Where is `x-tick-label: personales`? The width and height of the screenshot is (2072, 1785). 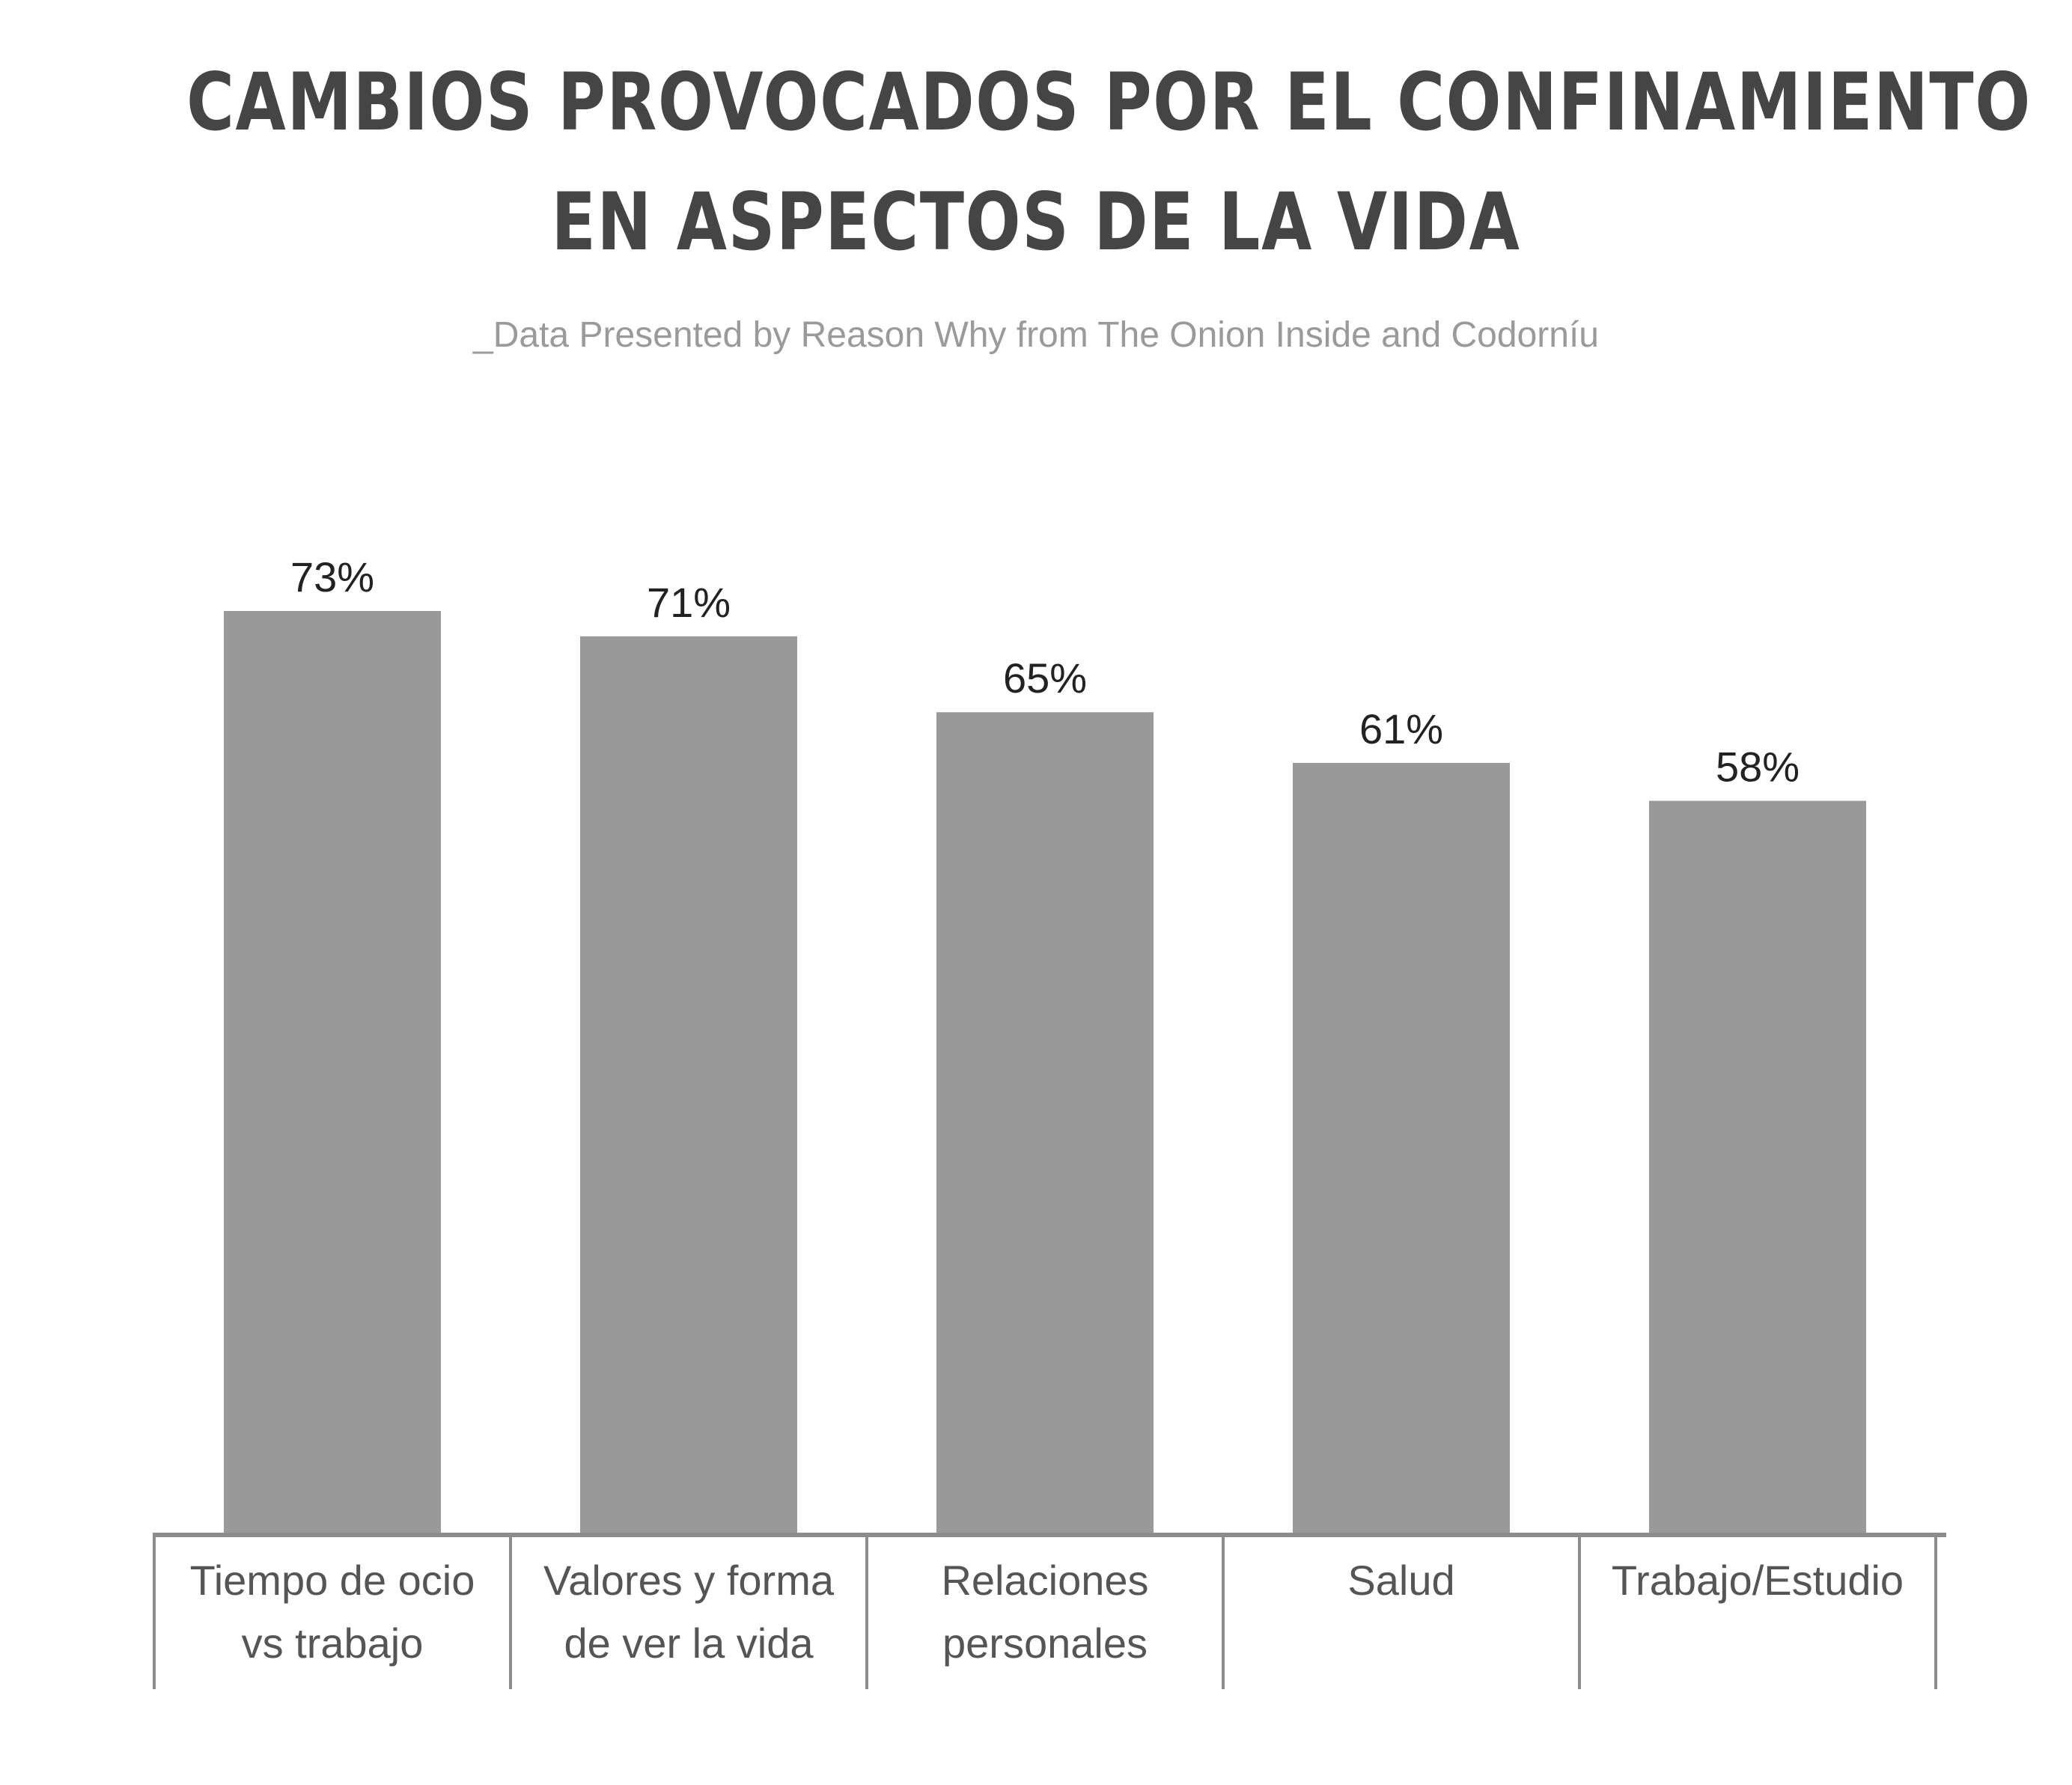 x-tick-label: personales is located at coordinates (1045, 1643).